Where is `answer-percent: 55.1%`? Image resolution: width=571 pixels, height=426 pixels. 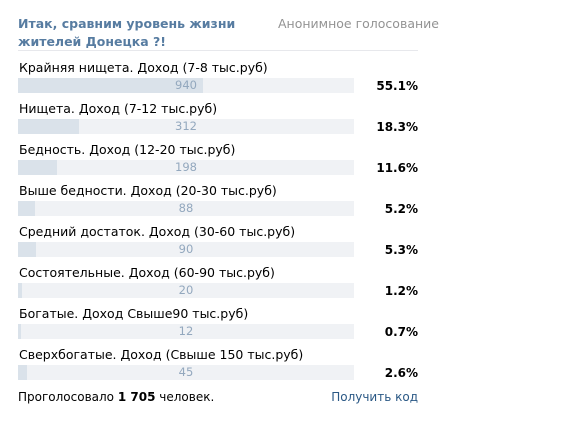
answer-percent: 55.1% is located at coordinates (397, 86).